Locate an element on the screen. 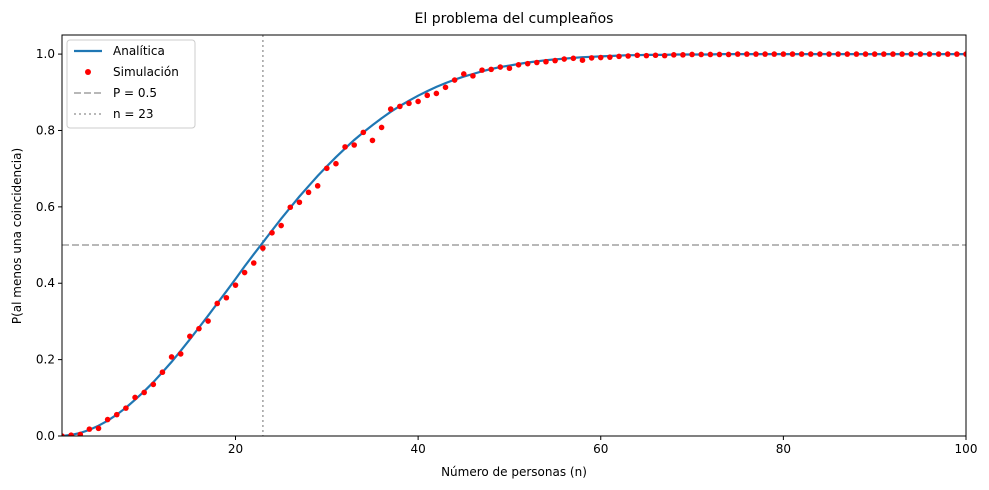 This screenshot has width=989, height=490. y-tick-label: 0.8 is located at coordinates (45, 130).